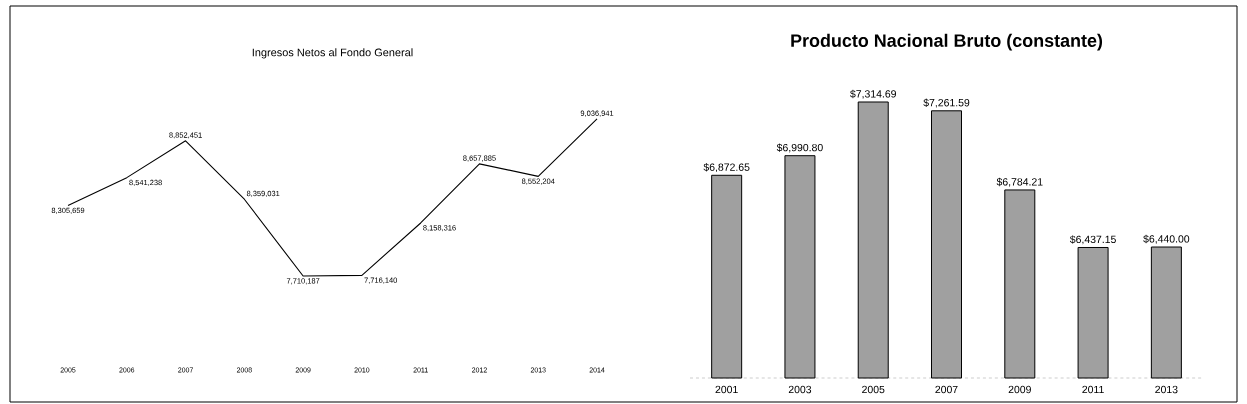 Image resolution: width=1247 pixels, height=404 pixels. I want to click on data-label: $6,784.21, so click(1019, 182).